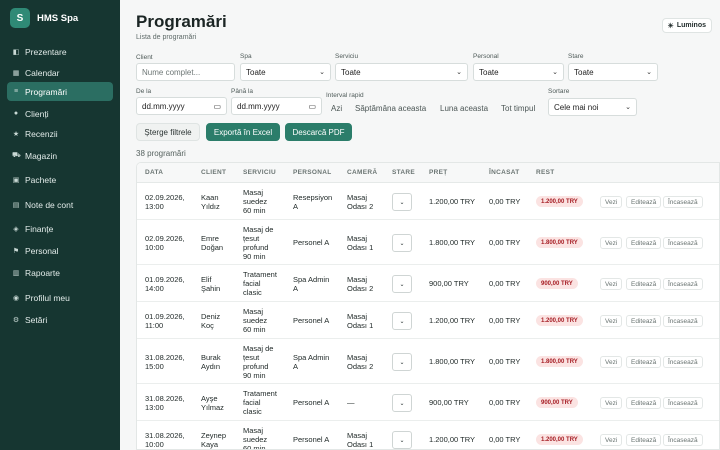  I want to click on quick-range-this-week: Săptămâna aceasta, so click(391, 108).